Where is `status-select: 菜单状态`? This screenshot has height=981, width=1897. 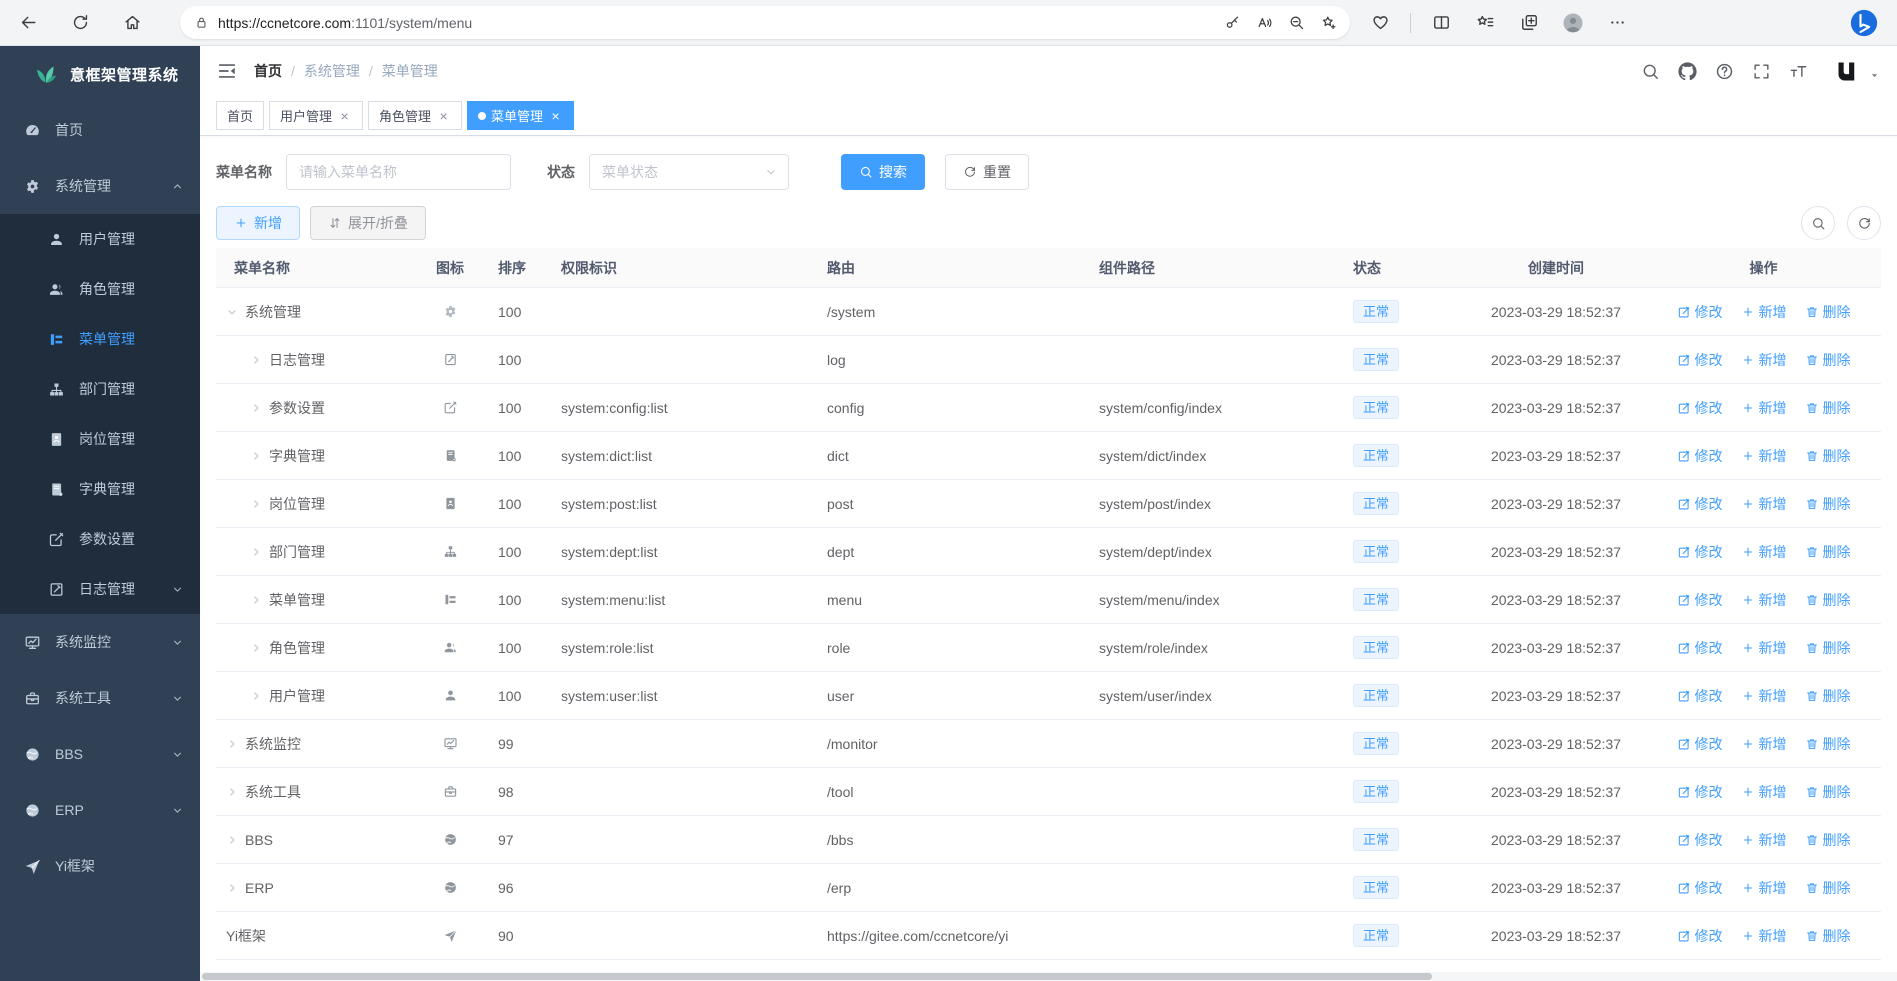
status-select: 菜单状态 is located at coordinates (689, 172).